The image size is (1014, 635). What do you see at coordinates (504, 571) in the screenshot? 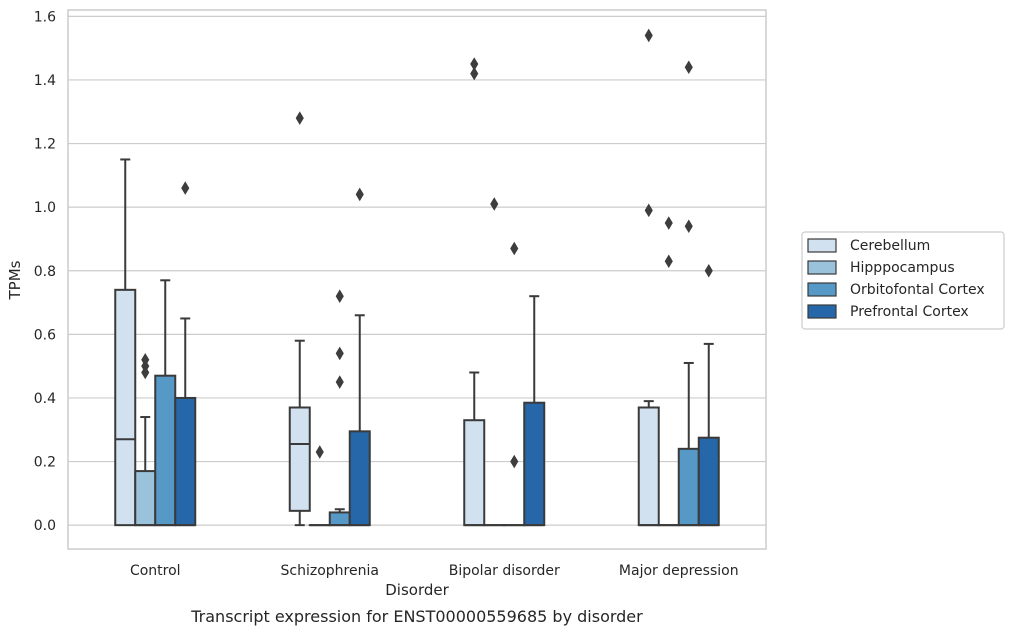
I see `x-tick-label: Bipolar disorder` at bounding box center [504, 571].